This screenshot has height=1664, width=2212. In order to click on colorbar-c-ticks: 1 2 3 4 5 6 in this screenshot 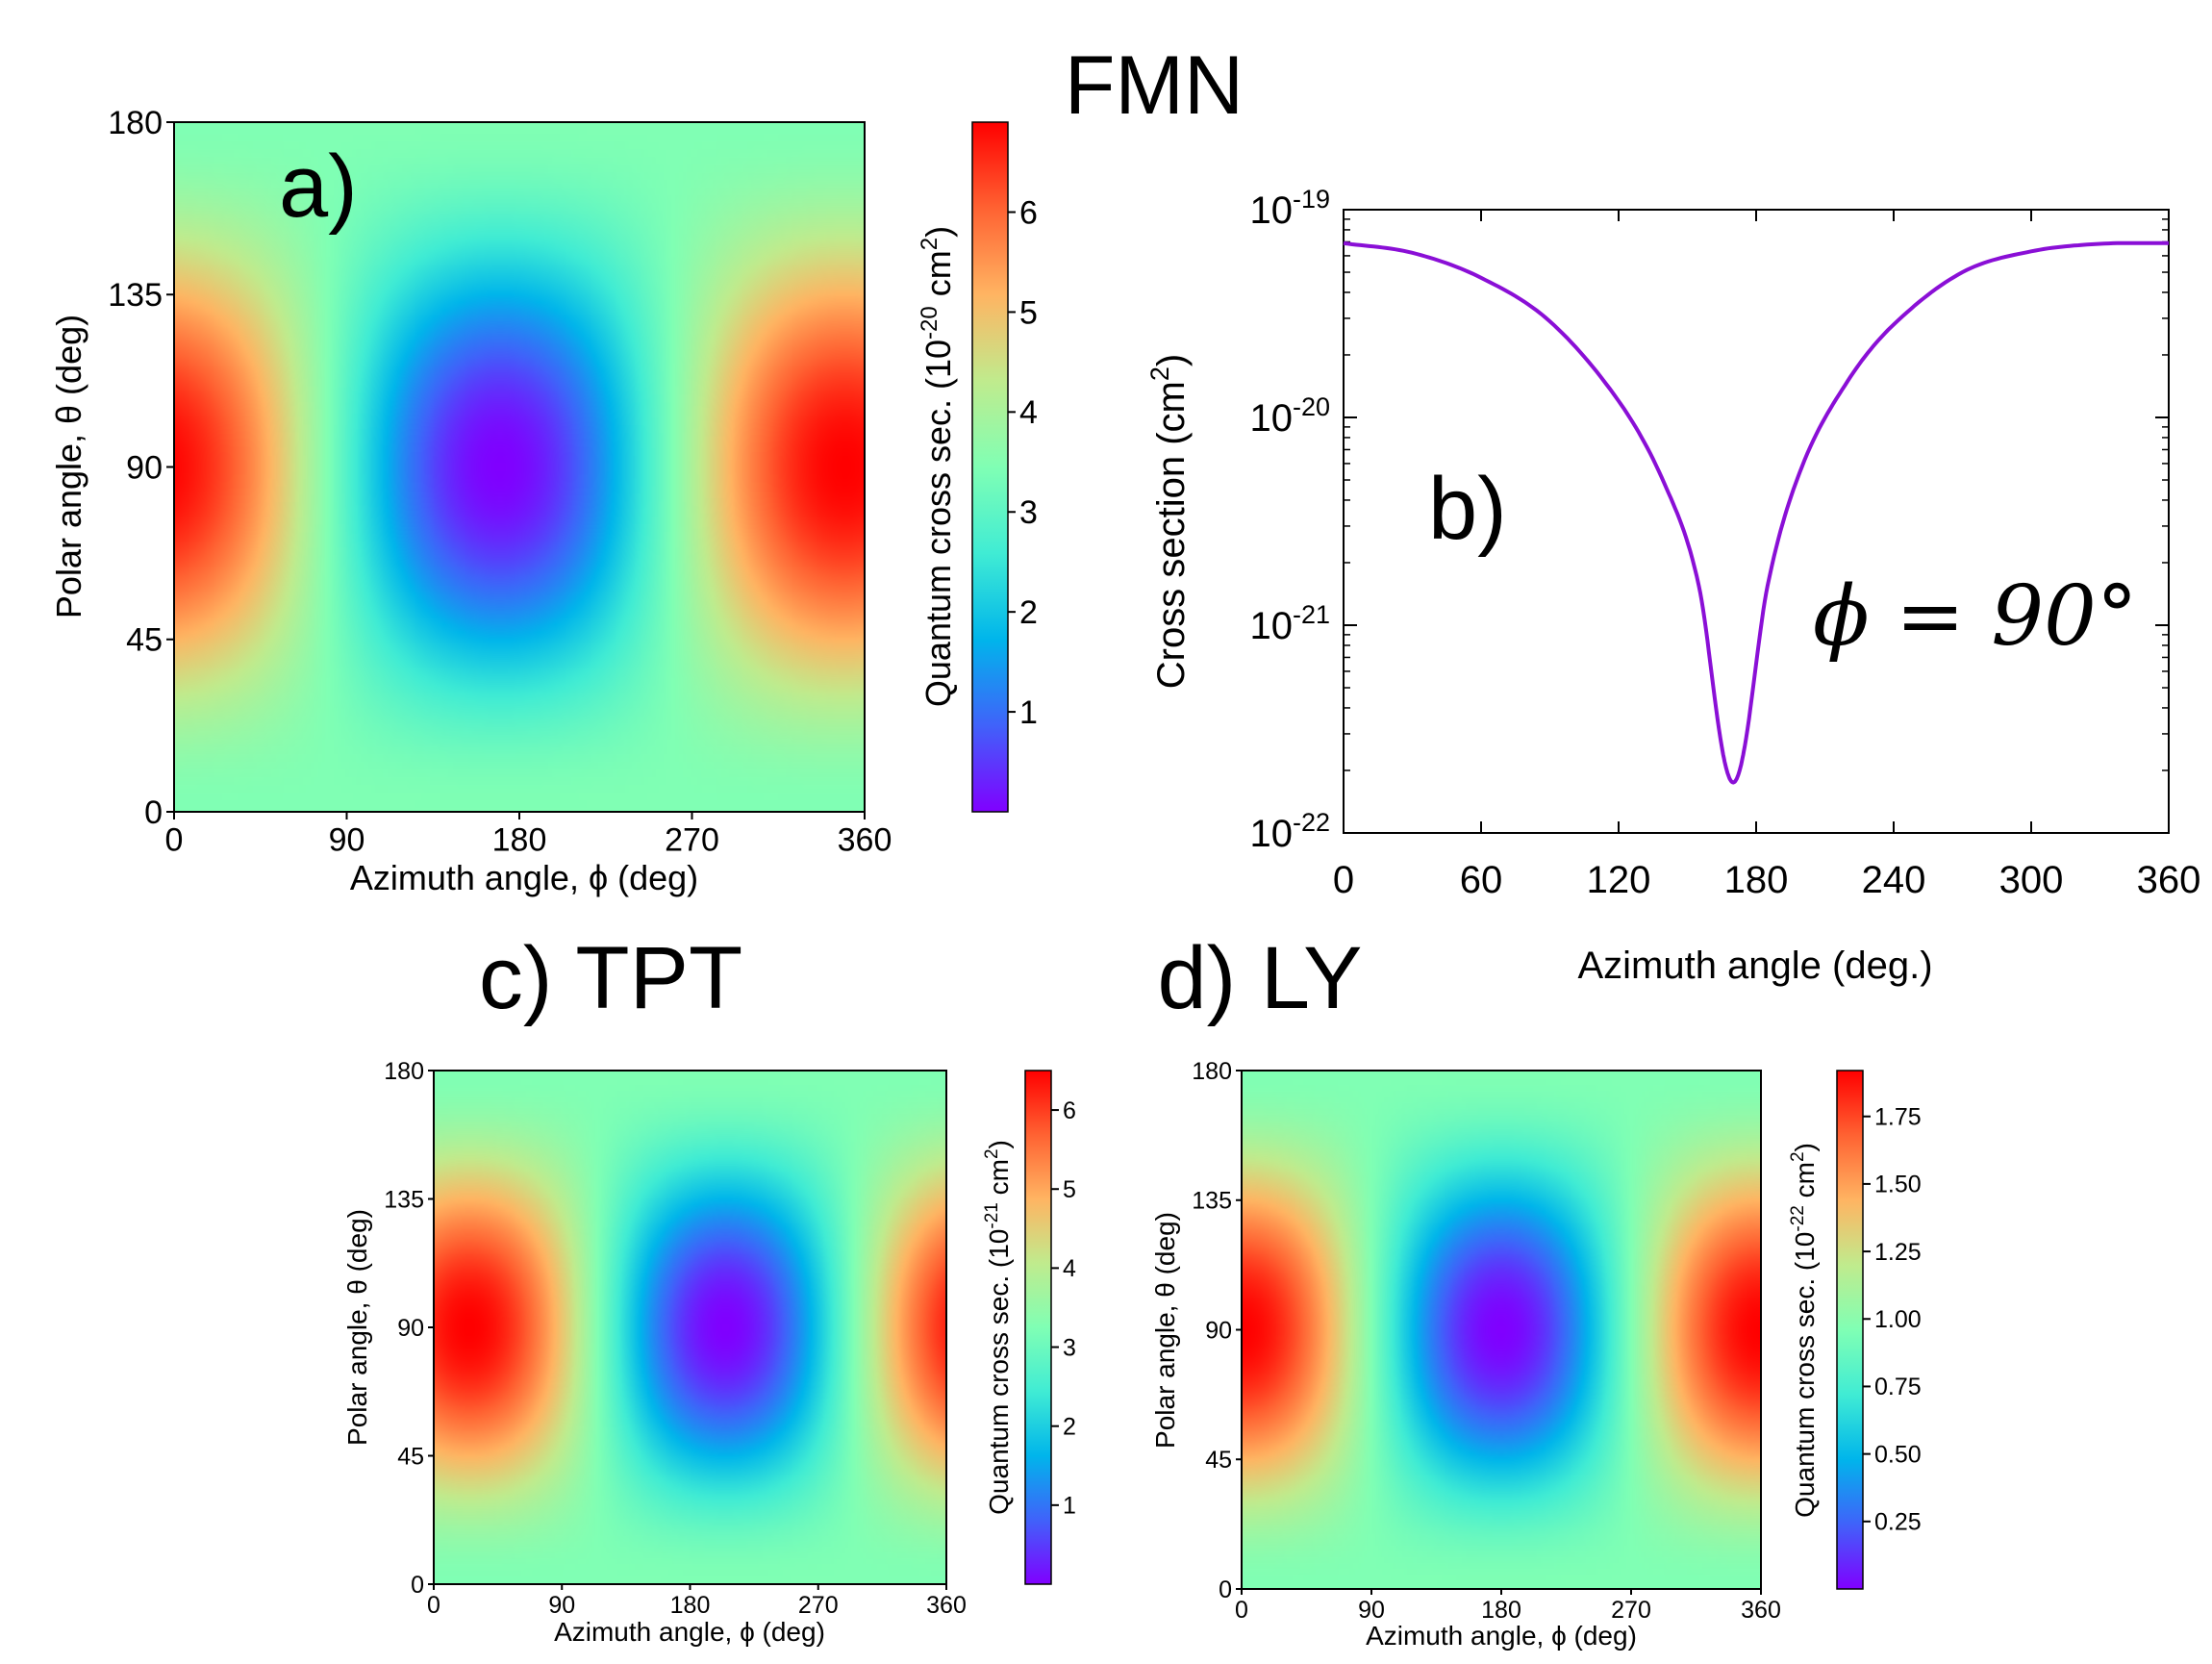, I will do `click(1064, 1308)`.